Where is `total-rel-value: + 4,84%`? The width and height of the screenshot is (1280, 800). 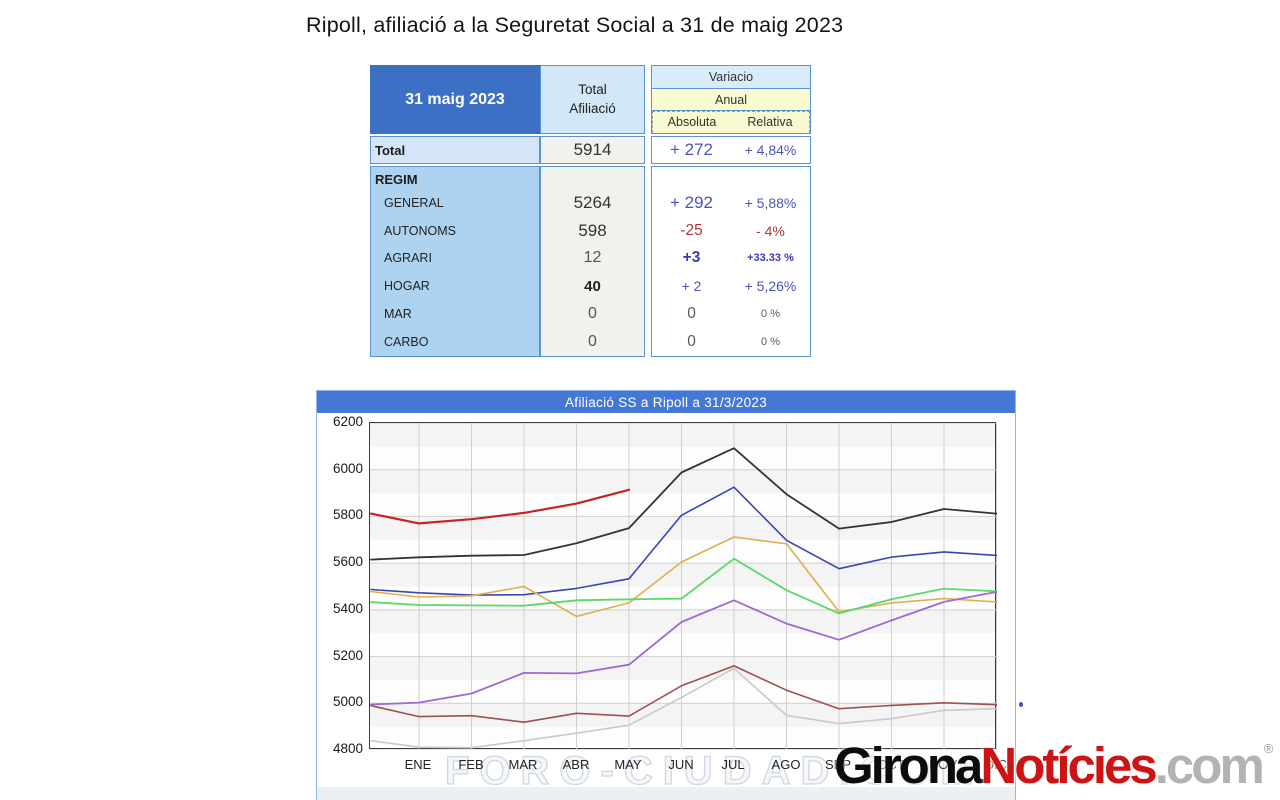 total-rel-value: + 4,84% is located at coordinates (770, 150).